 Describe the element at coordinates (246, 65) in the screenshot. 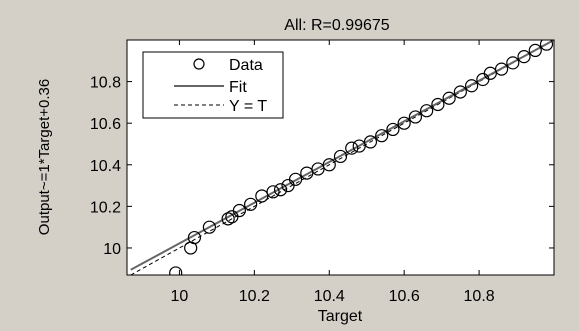

I see `legend-label-data: Data` at that location.